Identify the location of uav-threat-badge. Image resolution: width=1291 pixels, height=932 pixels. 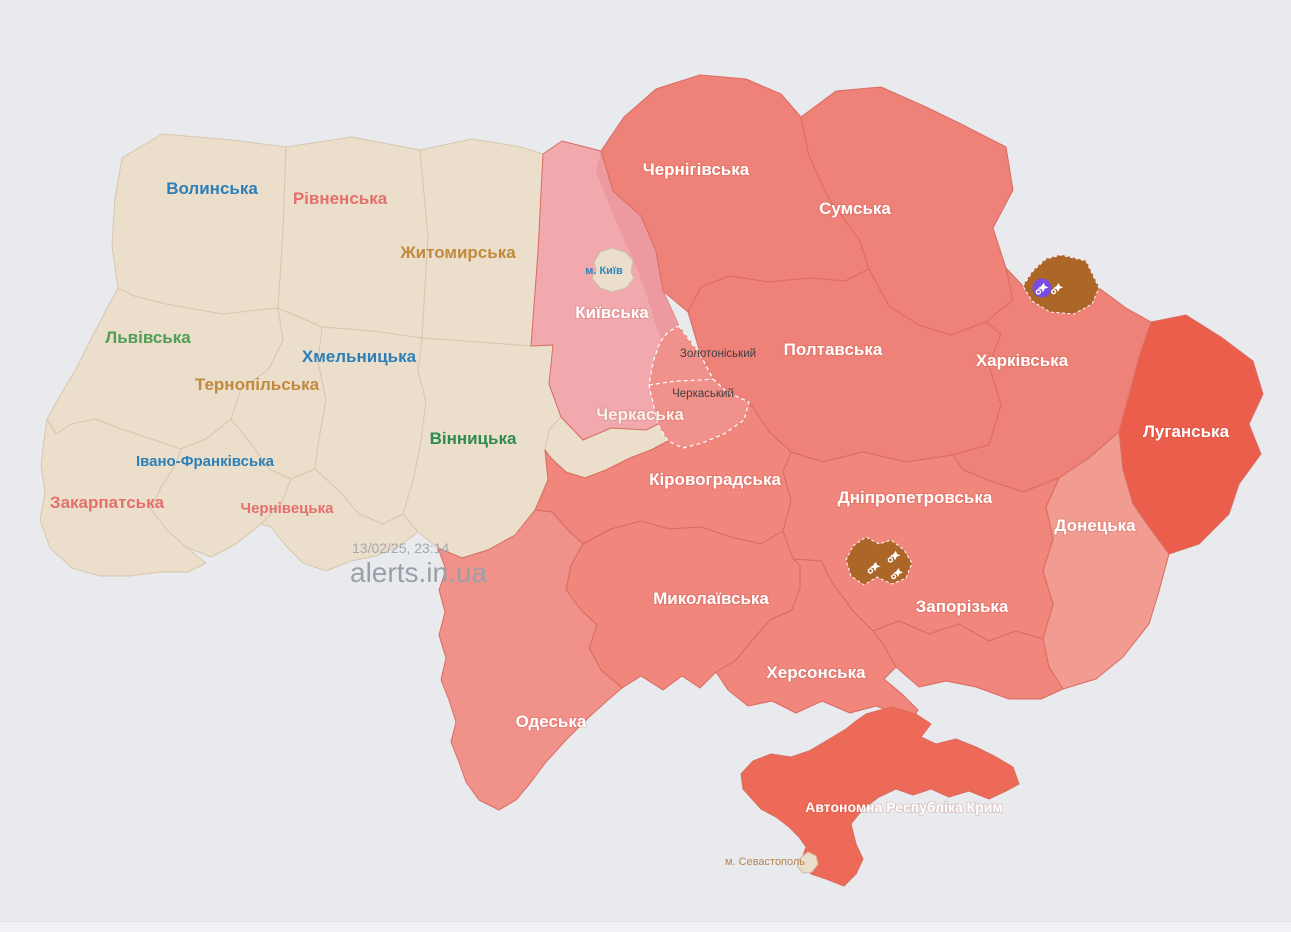
(1042, 288).